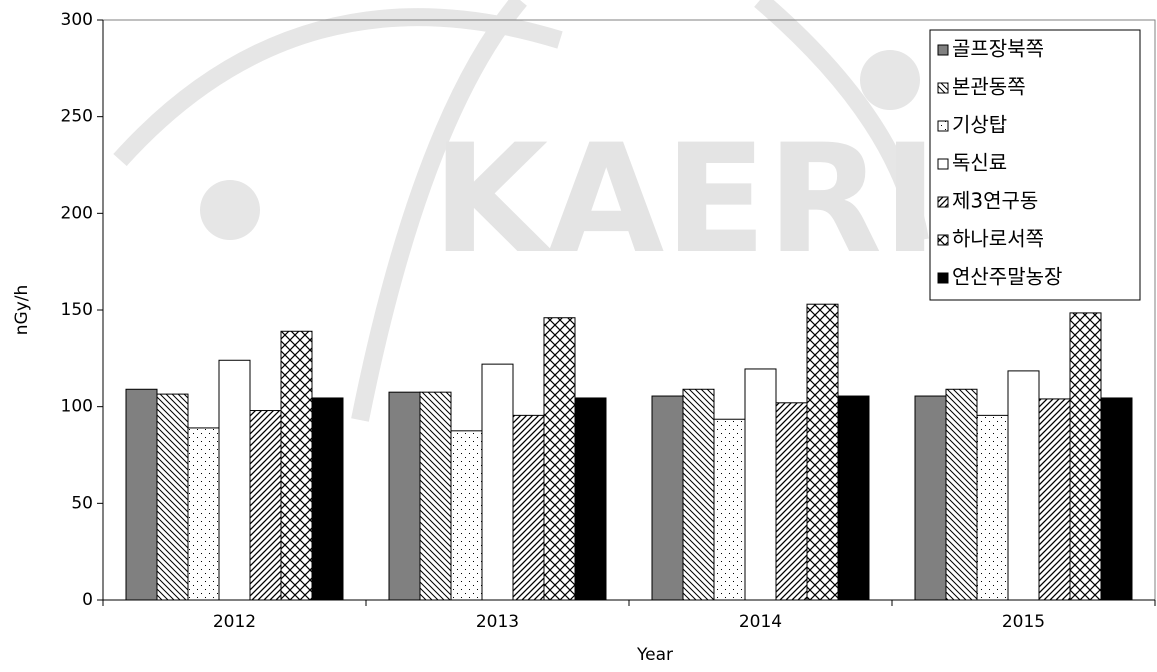 This screenshot has height=672, width=1157. Describe the element at coordinates (77, 213) in the screenshot. I see `y-tick-label: 200` at that location.